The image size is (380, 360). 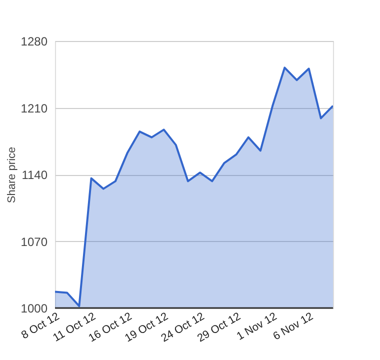 I want to click on y-tick-label: 1070, so click(x=34, y=241).